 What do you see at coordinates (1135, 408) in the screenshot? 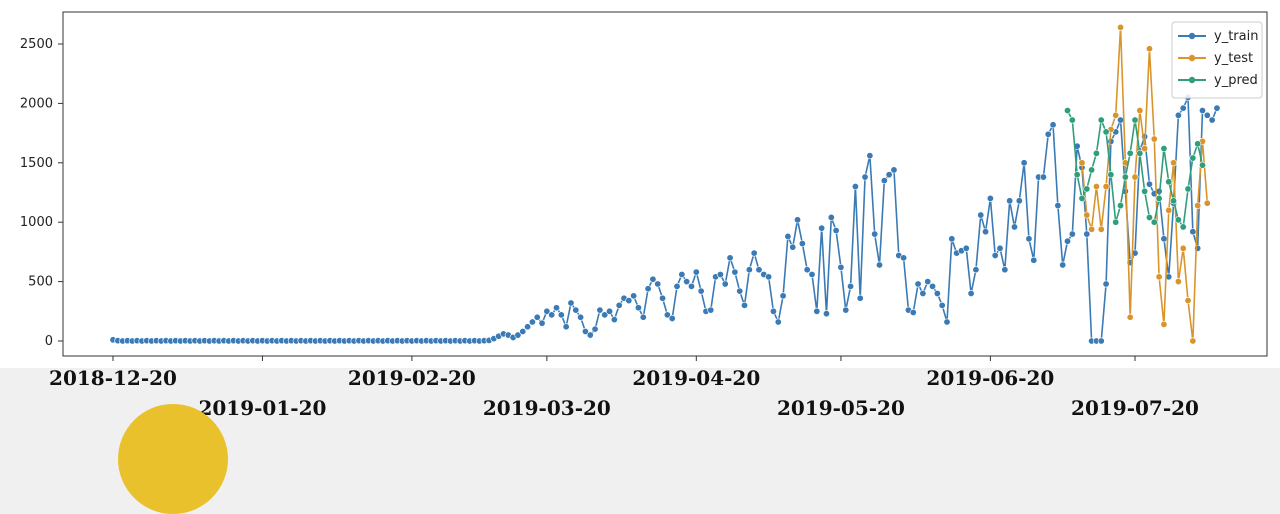
I see `x-tick-label: 2019-07-20` at bounding box center [1135, 408].